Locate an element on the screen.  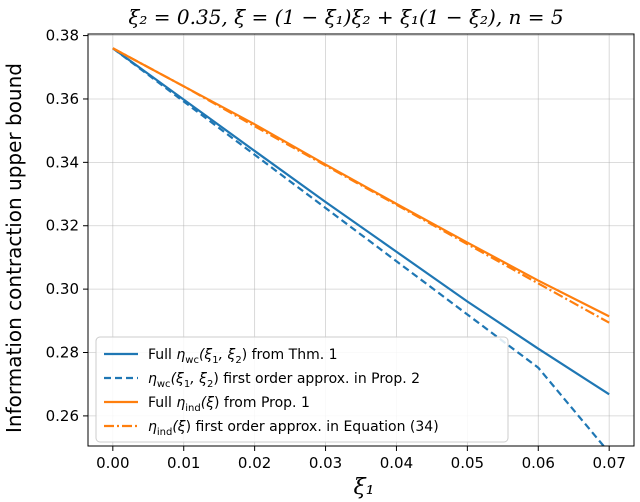
x-tick-label: 0.06 is located at coordinates (538, 463).